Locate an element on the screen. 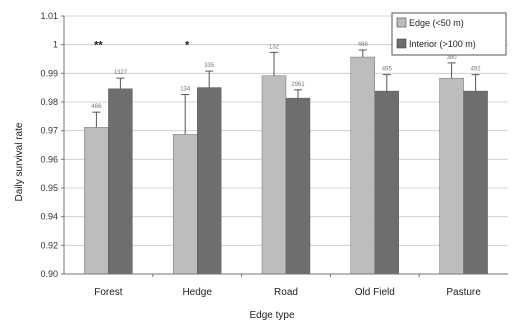 The image size is (512, 324). legend-box is located at coordinates (449, 34).